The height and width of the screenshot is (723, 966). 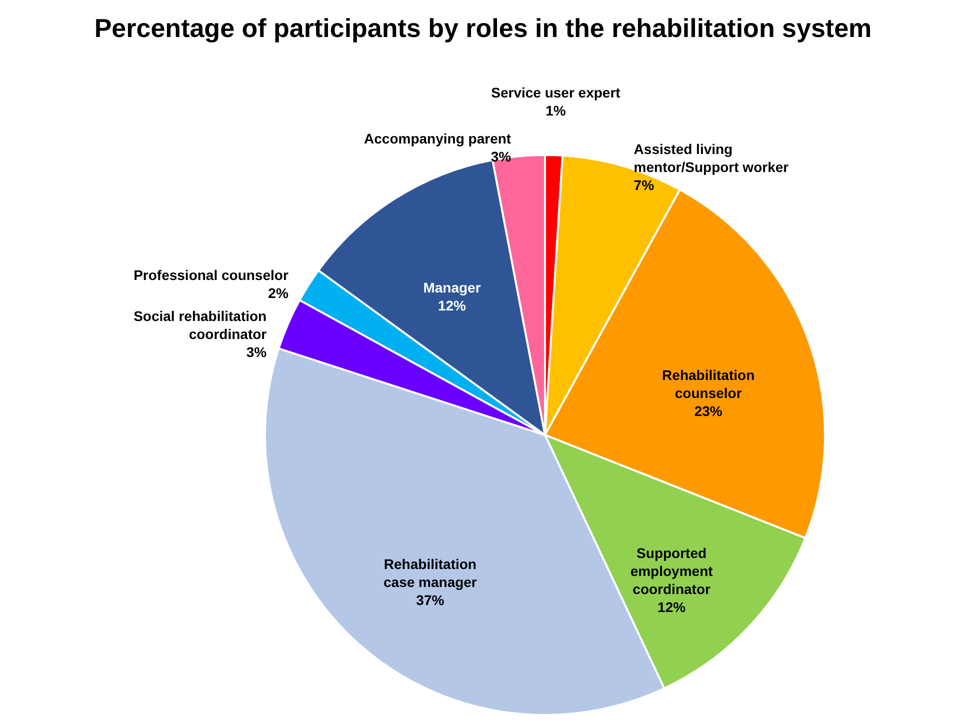 I want to click on slice-label: Assisted living mentor/Support worker, so click(x=712, y=157).